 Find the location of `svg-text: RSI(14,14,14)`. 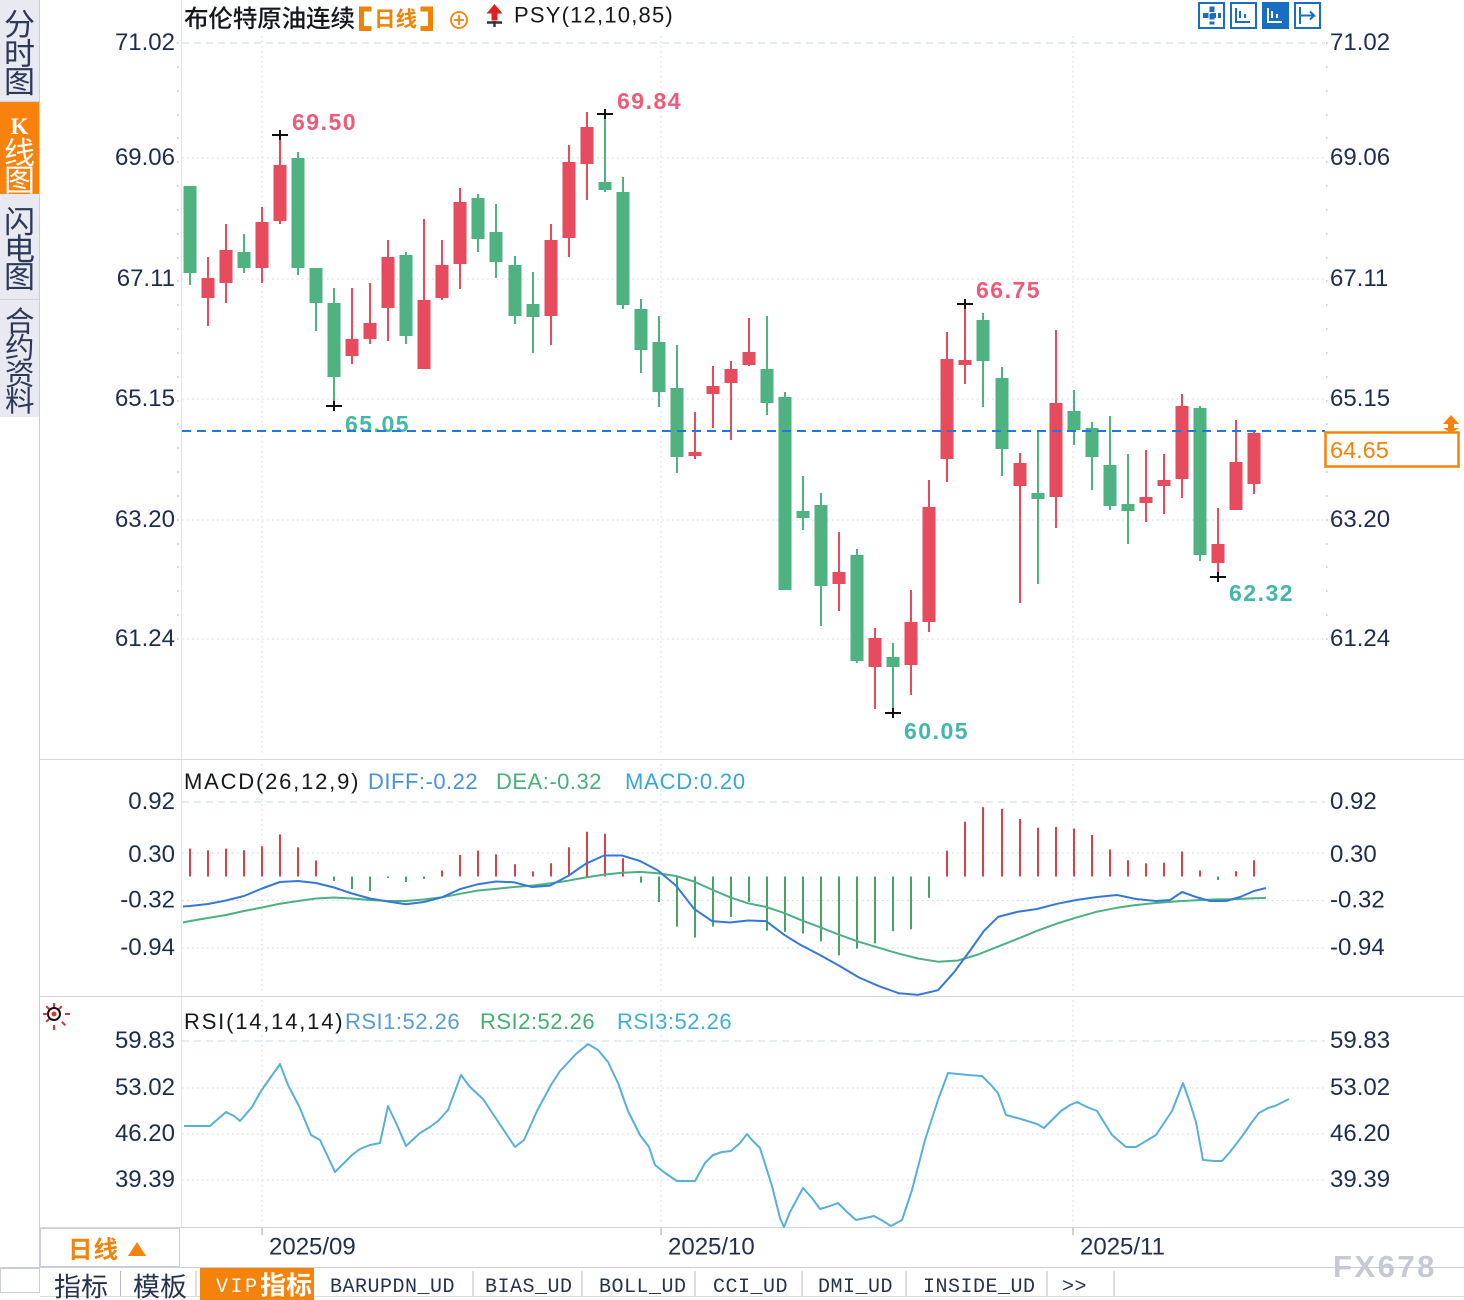

svg-text: RSI(14,14,14) is located at coordinates (264, 1021).